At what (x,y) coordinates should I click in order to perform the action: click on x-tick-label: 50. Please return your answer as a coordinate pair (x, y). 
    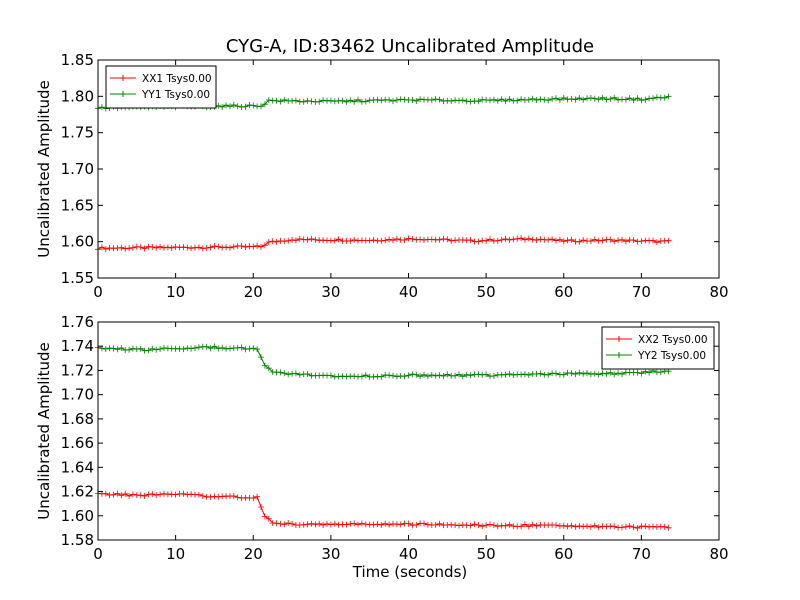
    Looking at the image, I should click on (486, 554).